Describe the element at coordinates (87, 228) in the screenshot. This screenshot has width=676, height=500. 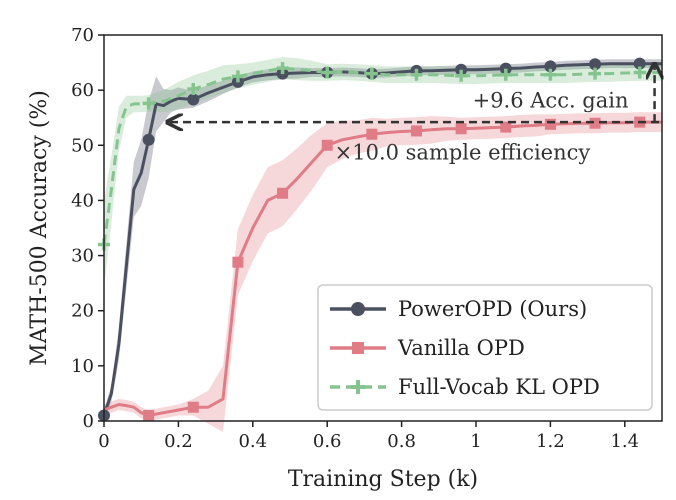
I see `y-axis-ticks: 0 10 20 30 40 50 60 70` at that location.